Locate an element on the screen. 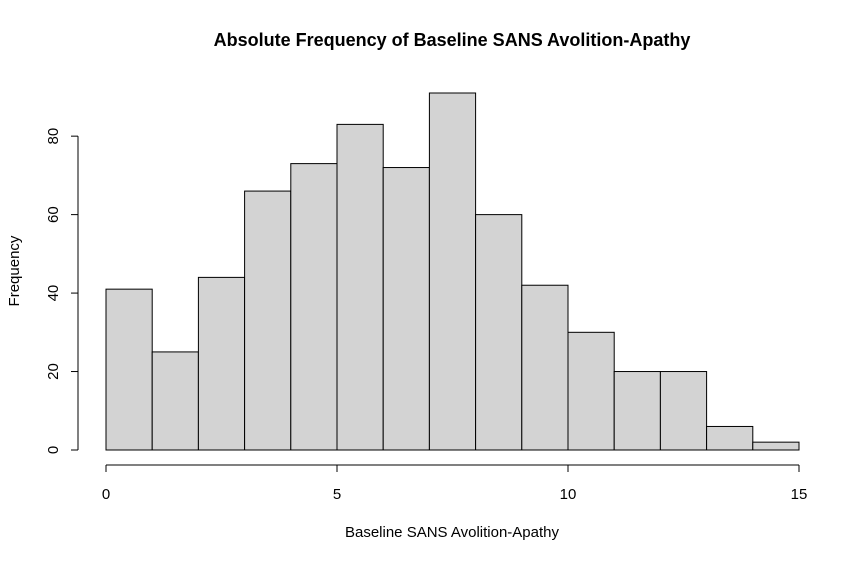 The height and width of the screenshot is (562, 867). y-tick-label: 80 is located at coordinates (53, 136).